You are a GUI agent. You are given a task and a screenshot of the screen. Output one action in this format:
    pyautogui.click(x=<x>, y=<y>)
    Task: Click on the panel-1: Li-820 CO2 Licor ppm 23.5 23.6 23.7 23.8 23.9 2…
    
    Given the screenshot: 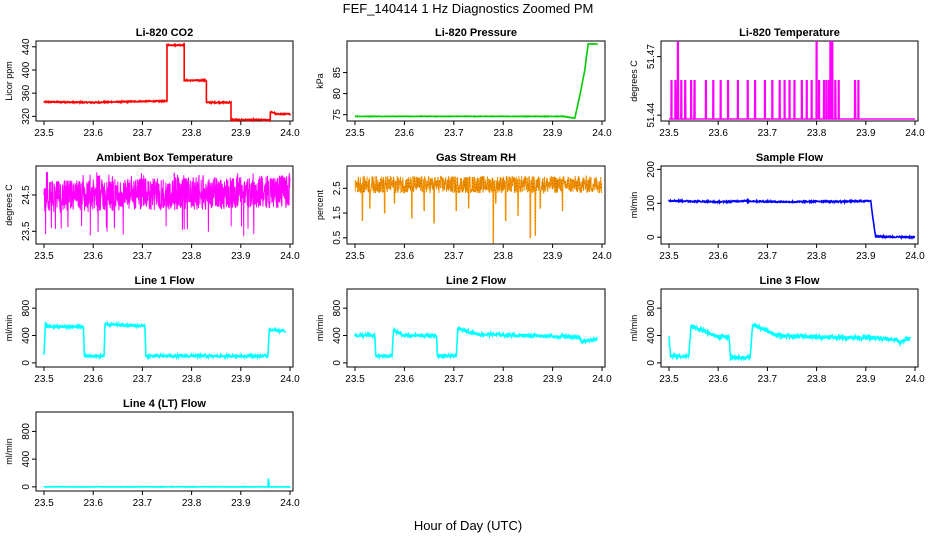 What is the action you would take?
    pyautogui.click(x=152, y=83)
    